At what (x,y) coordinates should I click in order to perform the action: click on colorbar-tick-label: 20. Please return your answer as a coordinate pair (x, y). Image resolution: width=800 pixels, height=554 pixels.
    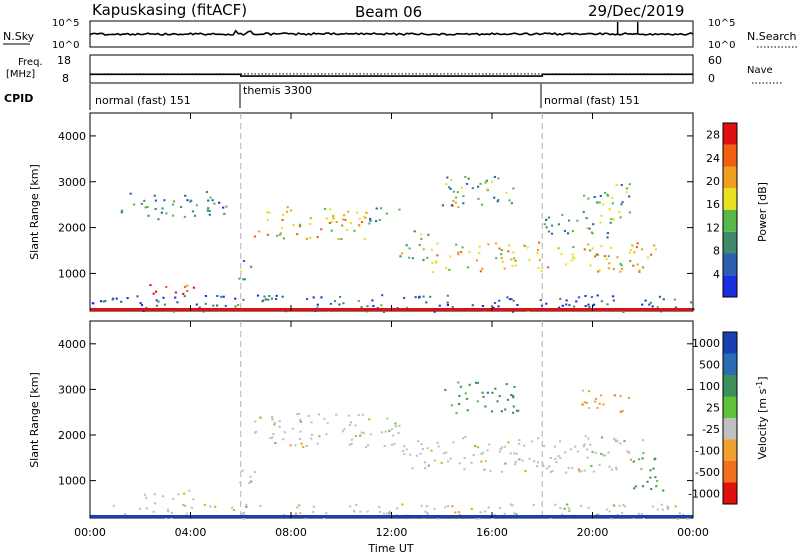
    Looking at the image, I should click on (713, 181).